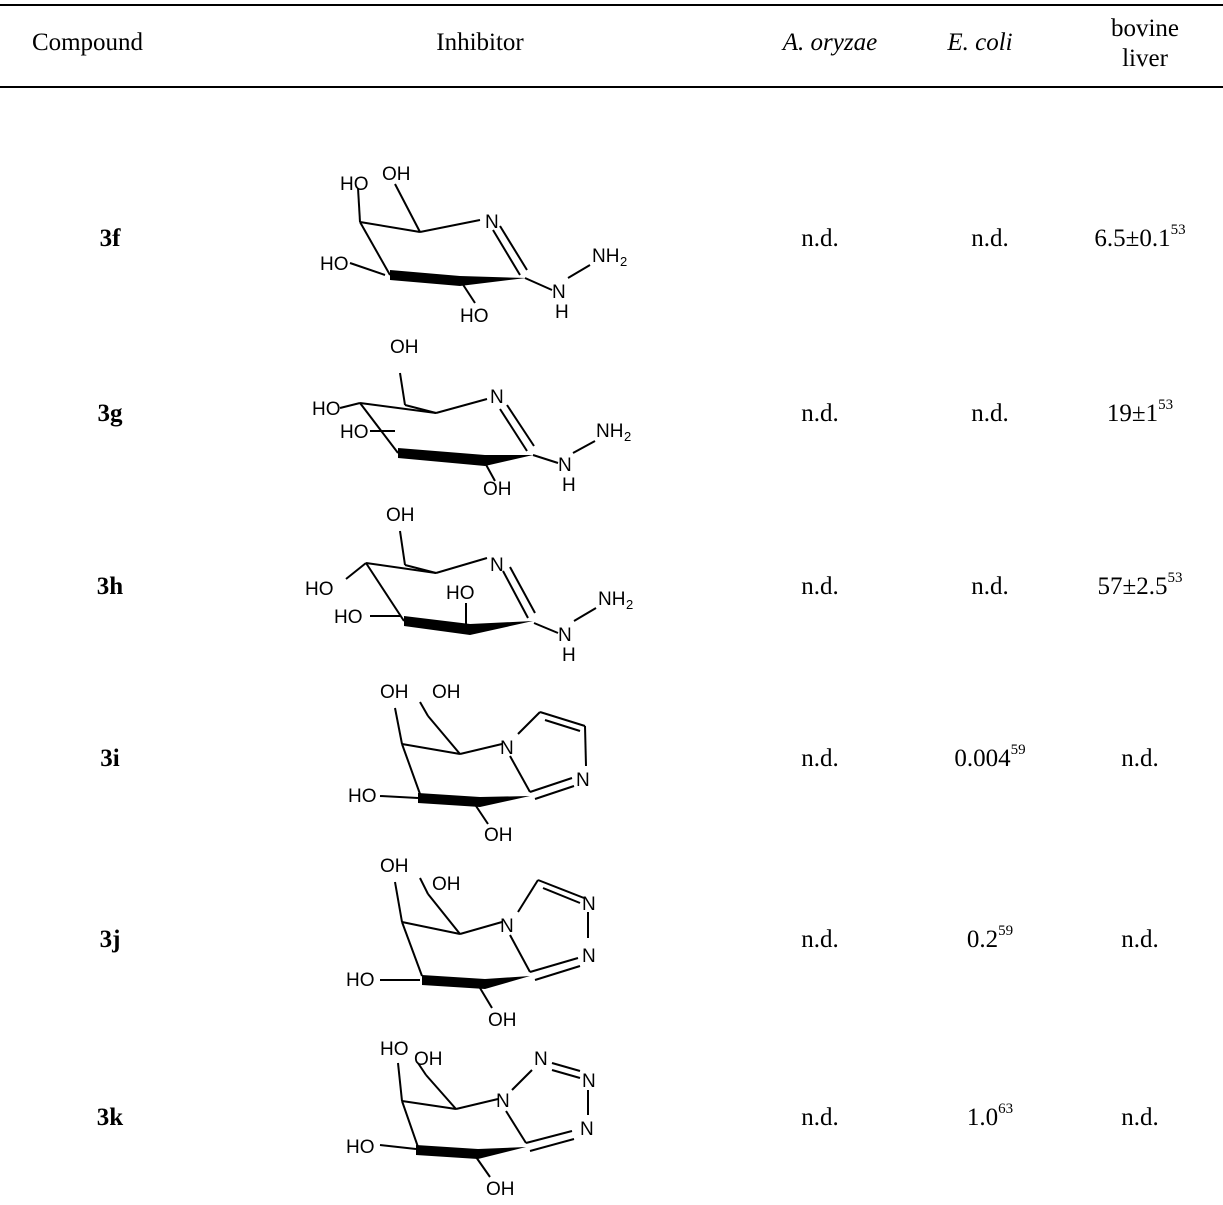 Image resolution: width=1223 pixels, height=1205 pixels. What do you see at coordinates (980, 42) in the screenshot?
I see `header-e-coli: E. coli` at bounding box center [980, 42].